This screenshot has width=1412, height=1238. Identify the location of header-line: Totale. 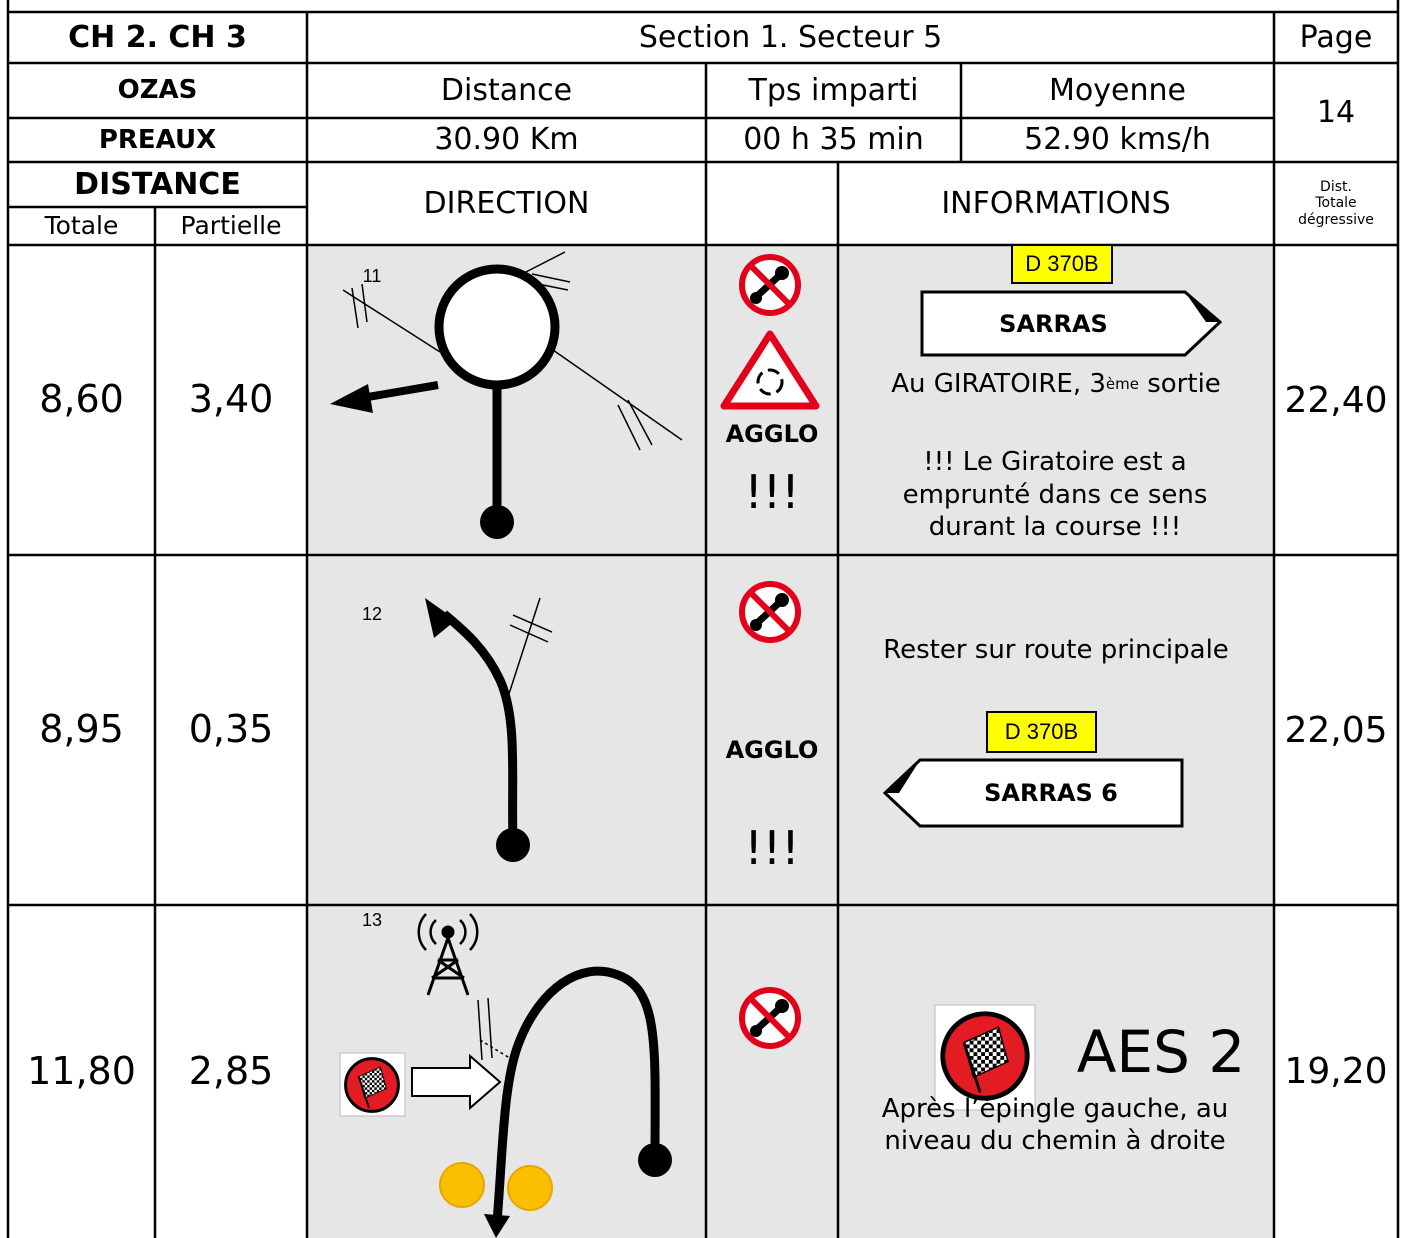
(1336, 203).